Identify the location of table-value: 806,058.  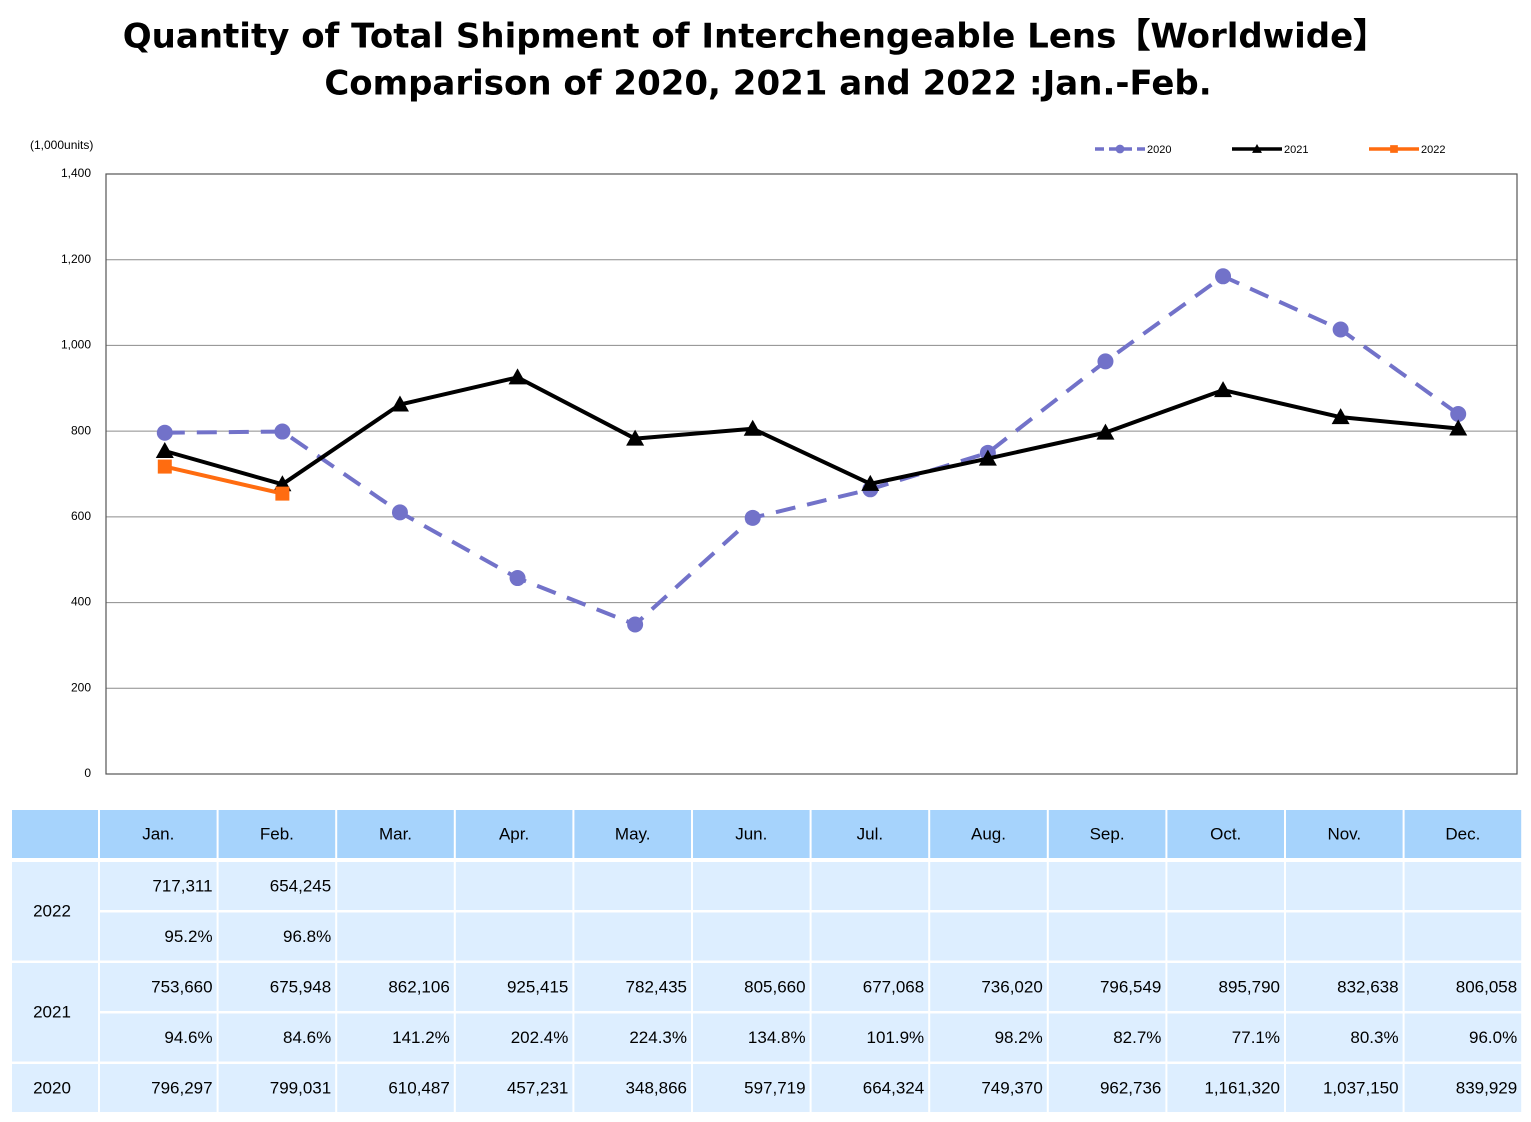
(1486, 986).